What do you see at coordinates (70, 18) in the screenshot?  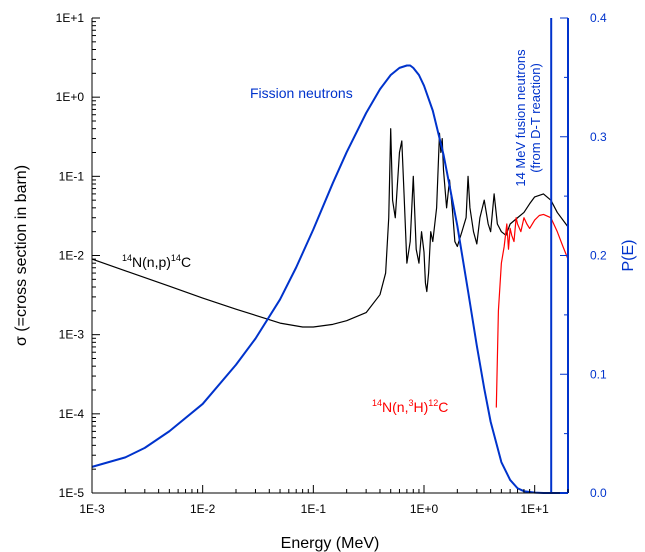 I see `y-left-tick-label: 1E+1` at bounding box center [70, 18].